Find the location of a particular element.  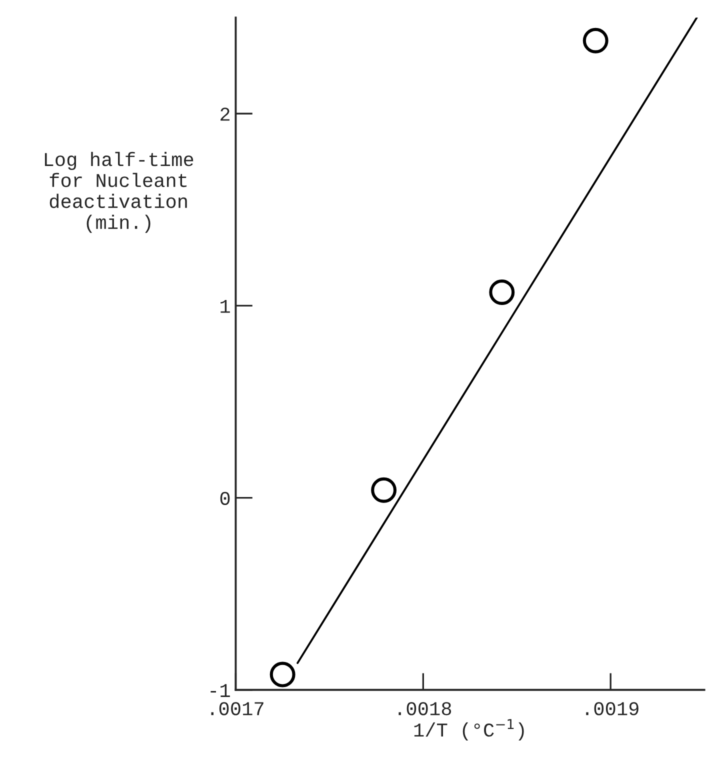

y-tick-label: 0 is located at coordinates (225, 499).